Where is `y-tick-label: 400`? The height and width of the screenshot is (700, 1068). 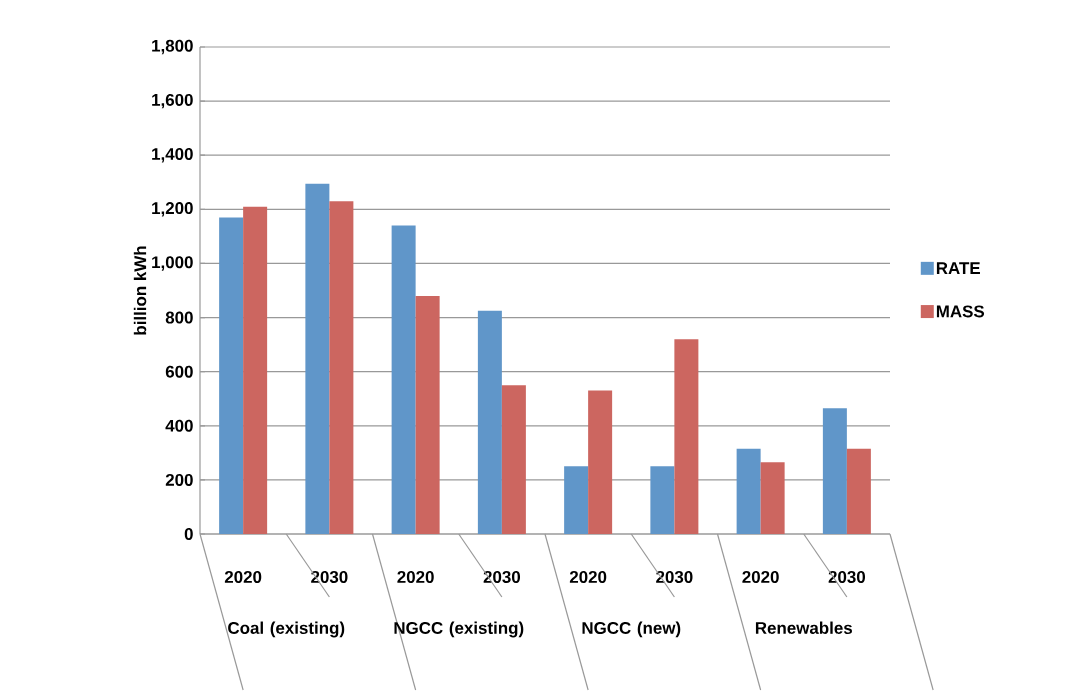 y-tick-label: 400 is located at coordinates (179, 425).